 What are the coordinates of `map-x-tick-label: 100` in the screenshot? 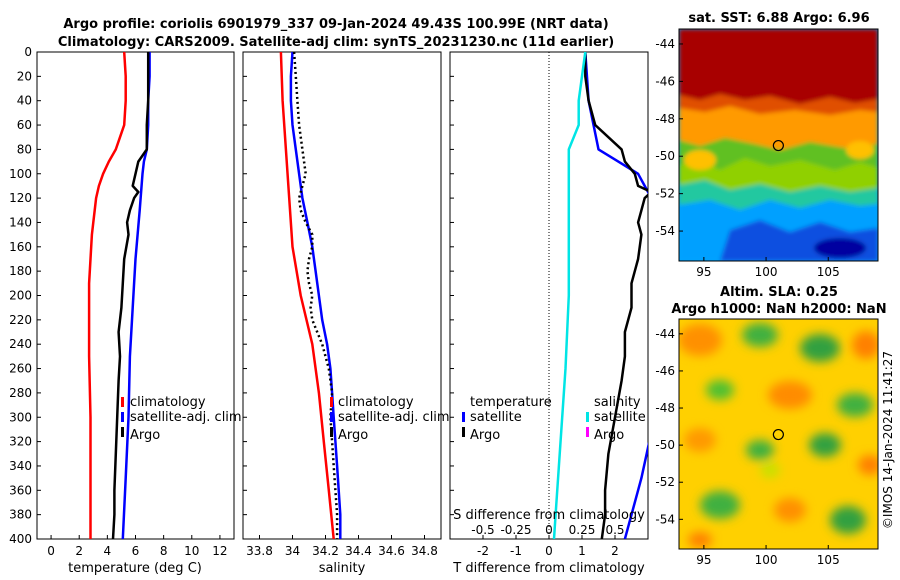 It's located at (766, 272).